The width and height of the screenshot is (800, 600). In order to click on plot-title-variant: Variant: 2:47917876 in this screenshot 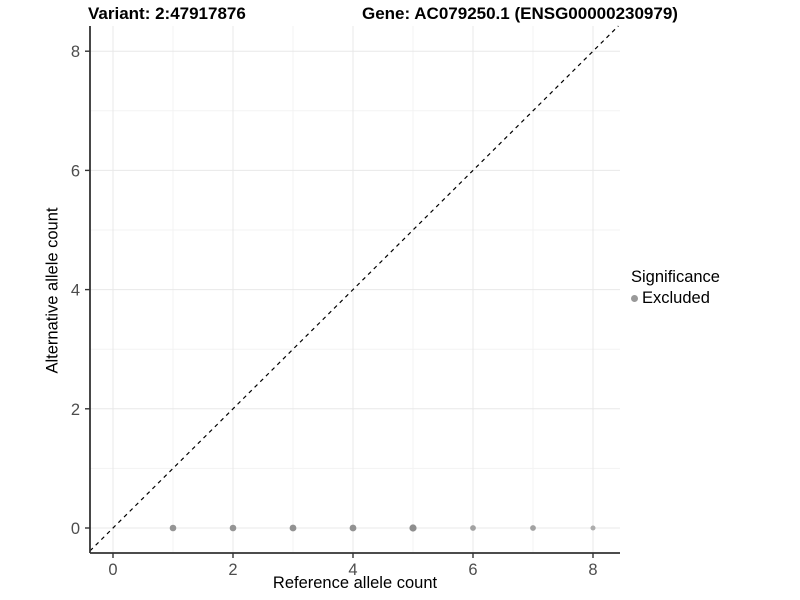, I will do `click(167, 13)`.